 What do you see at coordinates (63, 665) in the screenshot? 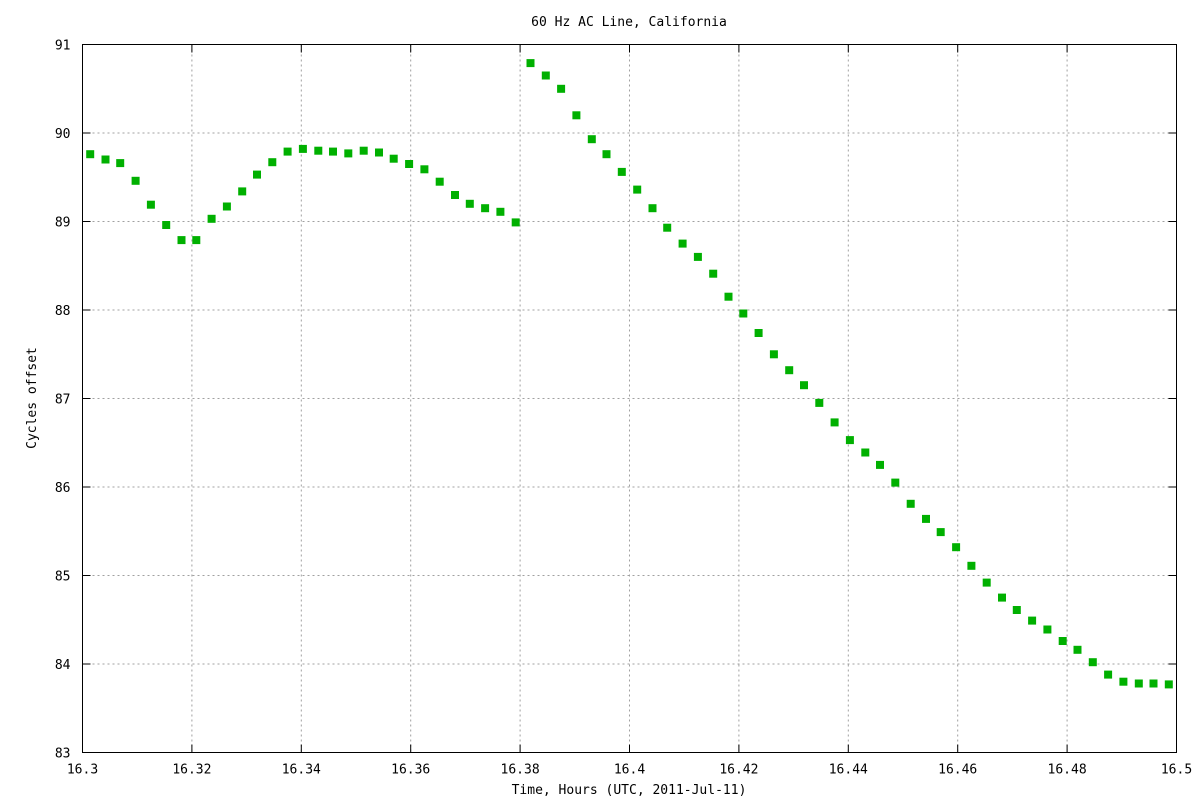
I see `y-tick-label: 84` at bounding box center [63, 665].